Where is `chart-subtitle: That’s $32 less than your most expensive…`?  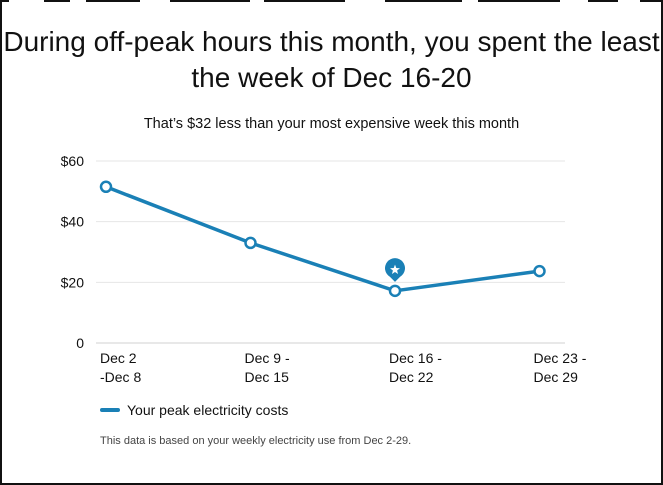 chart-subtitle: That’s $32 less than your most expensive… is located at coordinates (331, 124).